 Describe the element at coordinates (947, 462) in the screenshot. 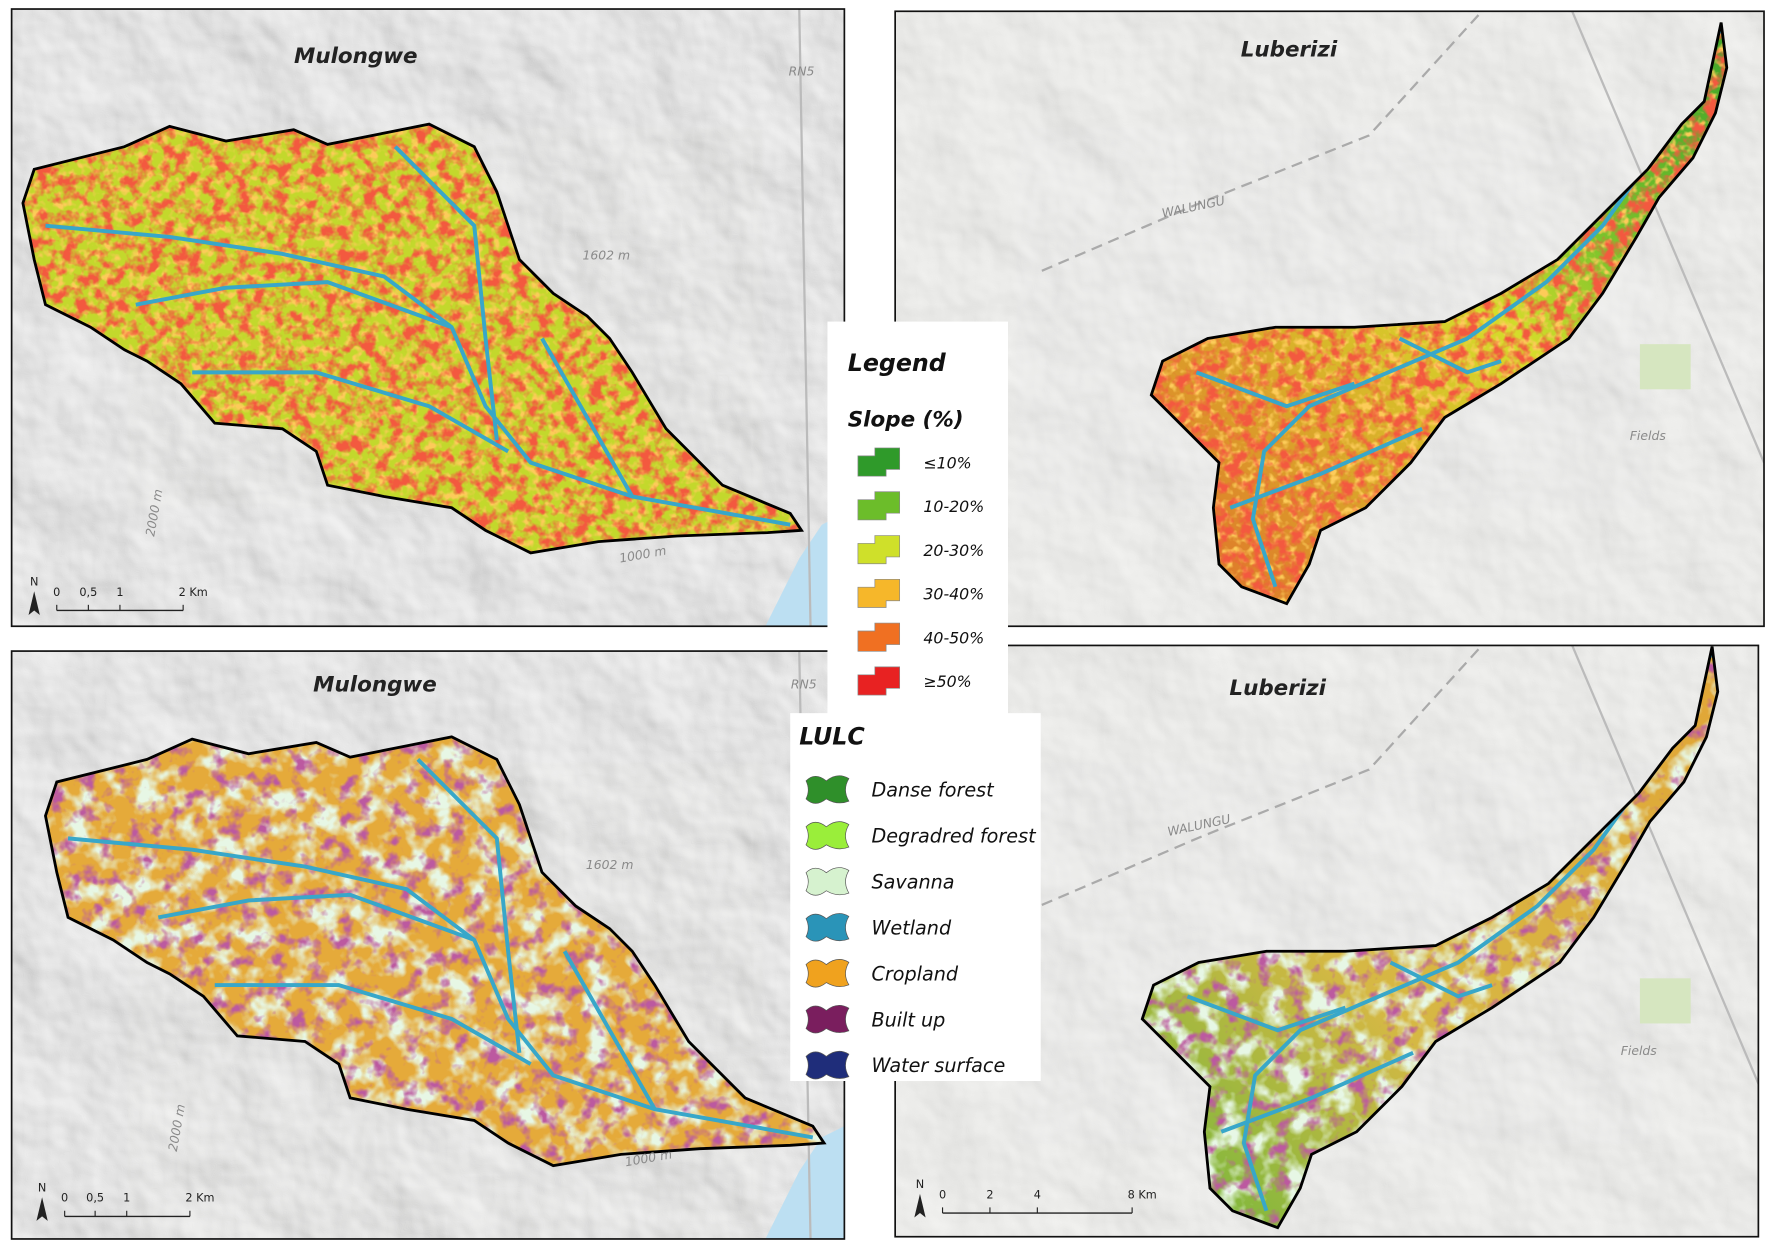

I see `slope-label: ≤10%` at that location.